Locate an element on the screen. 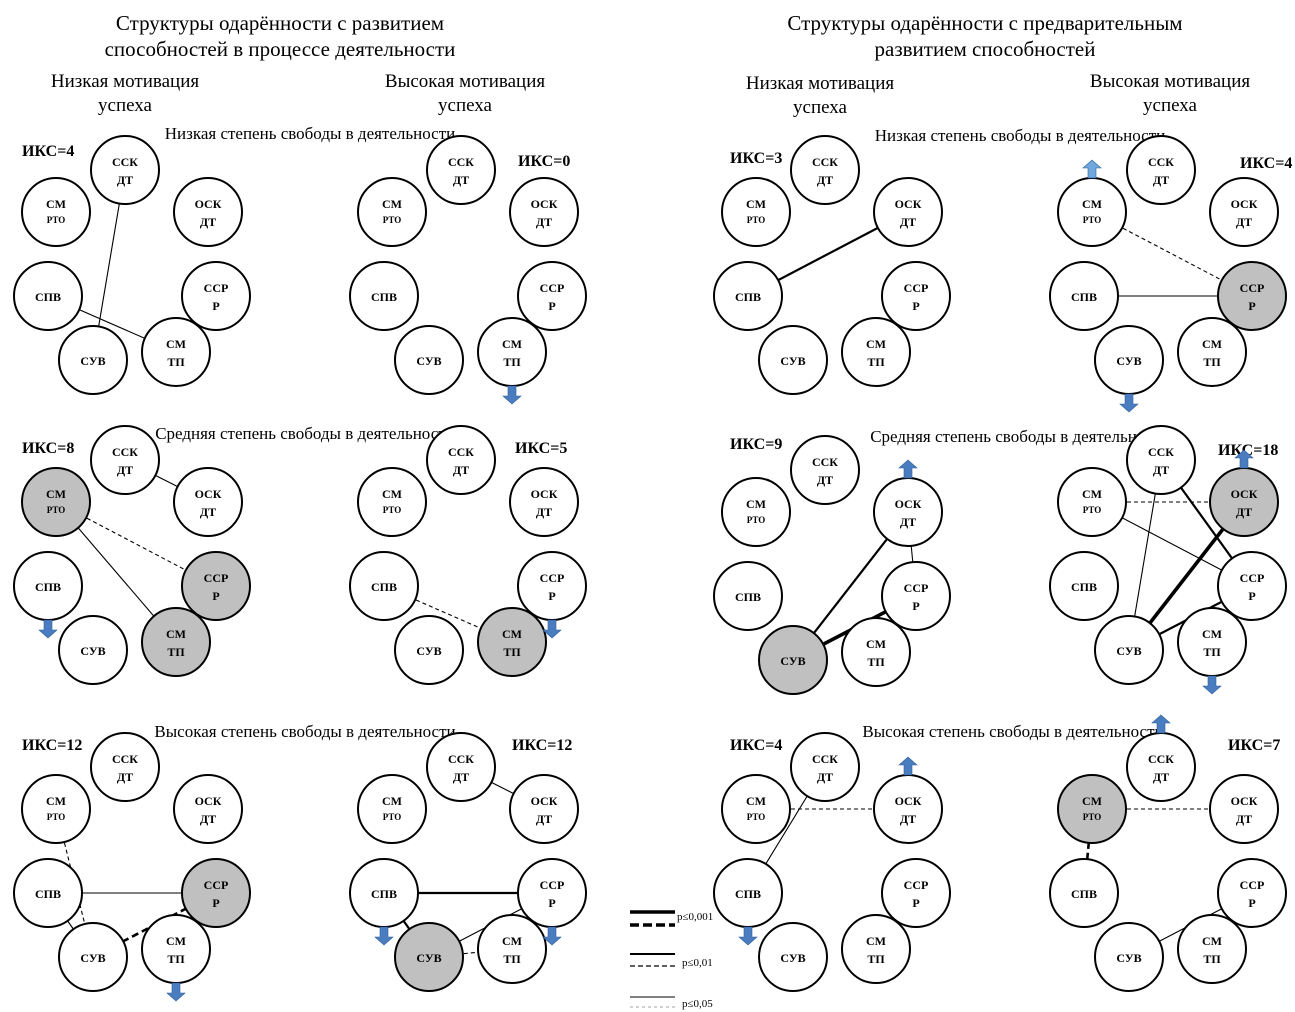  left-low-motivation-header: Низкая мотивация успеха is located at coordinates (125, 94).